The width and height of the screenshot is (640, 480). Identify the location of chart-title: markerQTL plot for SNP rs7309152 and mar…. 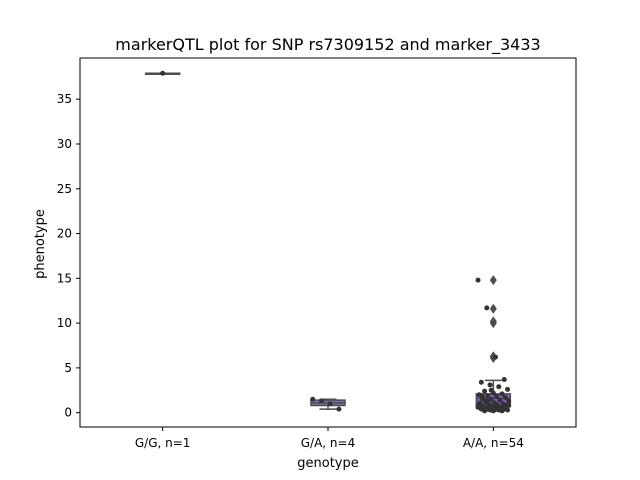
(327, 45).